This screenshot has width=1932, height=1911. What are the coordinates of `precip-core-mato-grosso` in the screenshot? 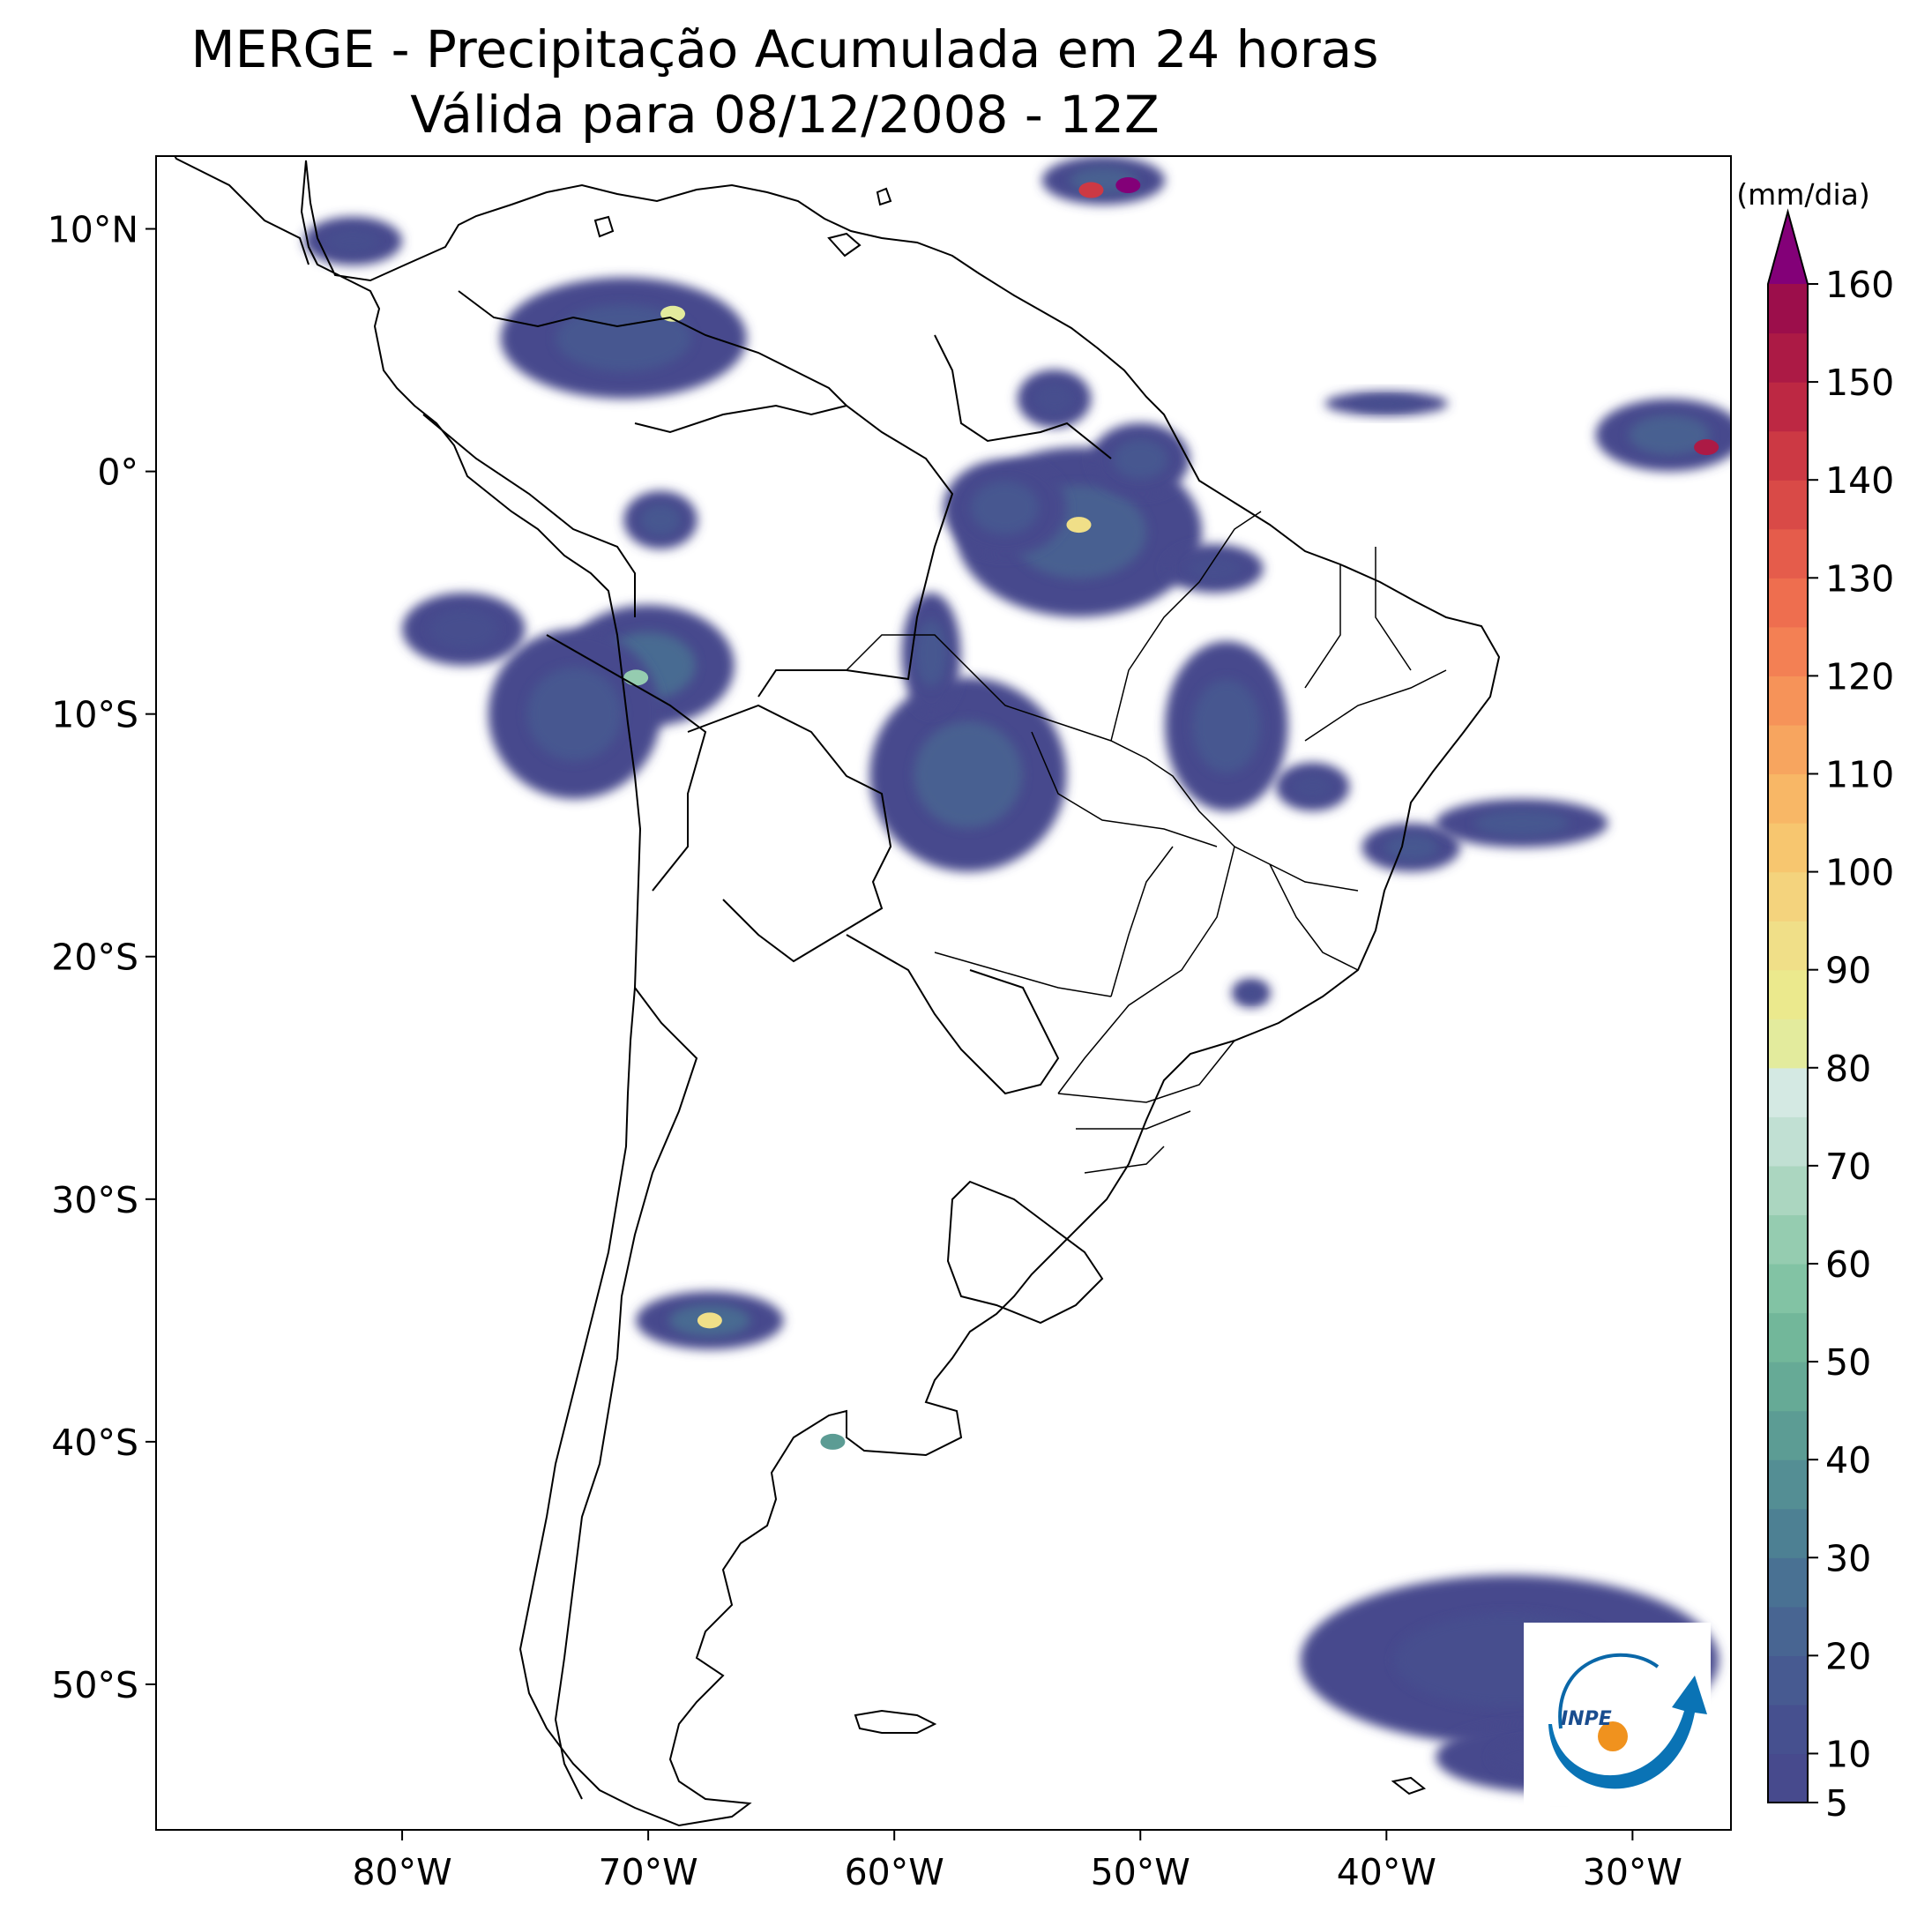 It's located at (968, 774).